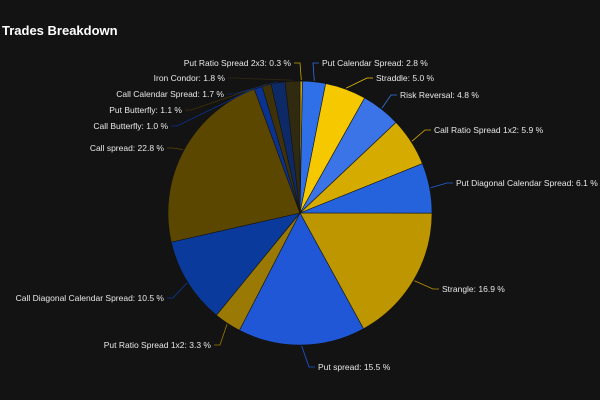 The height and width of the screenshot is (400, 600). I want to click on slice-label: Put Calendar Spread: 2.8 %, so click(375, 63).